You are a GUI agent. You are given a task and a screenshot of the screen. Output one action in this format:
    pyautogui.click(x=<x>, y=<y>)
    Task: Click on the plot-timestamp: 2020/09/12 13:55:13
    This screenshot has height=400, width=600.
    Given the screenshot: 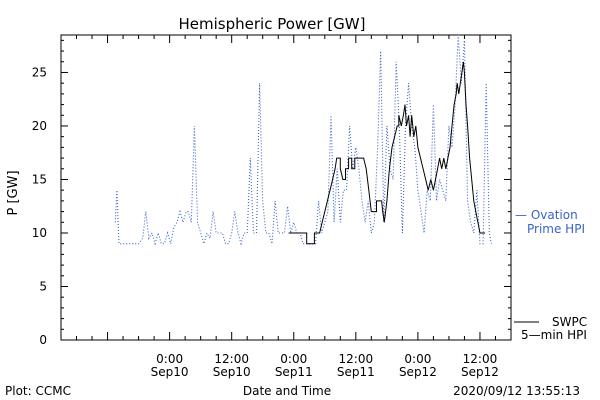 What is the action you would take?
    pyautogui.click(x=516, y=391)
    